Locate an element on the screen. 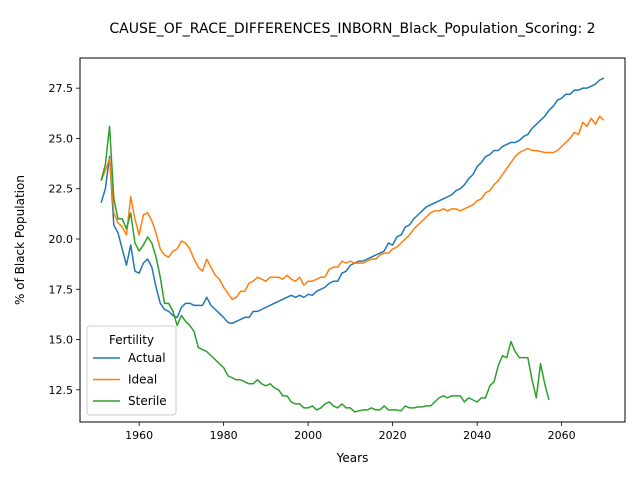 The height and width of the screenshot is (484, 640). y-tick-label: 27.5 is located at coordinates (61, 88).